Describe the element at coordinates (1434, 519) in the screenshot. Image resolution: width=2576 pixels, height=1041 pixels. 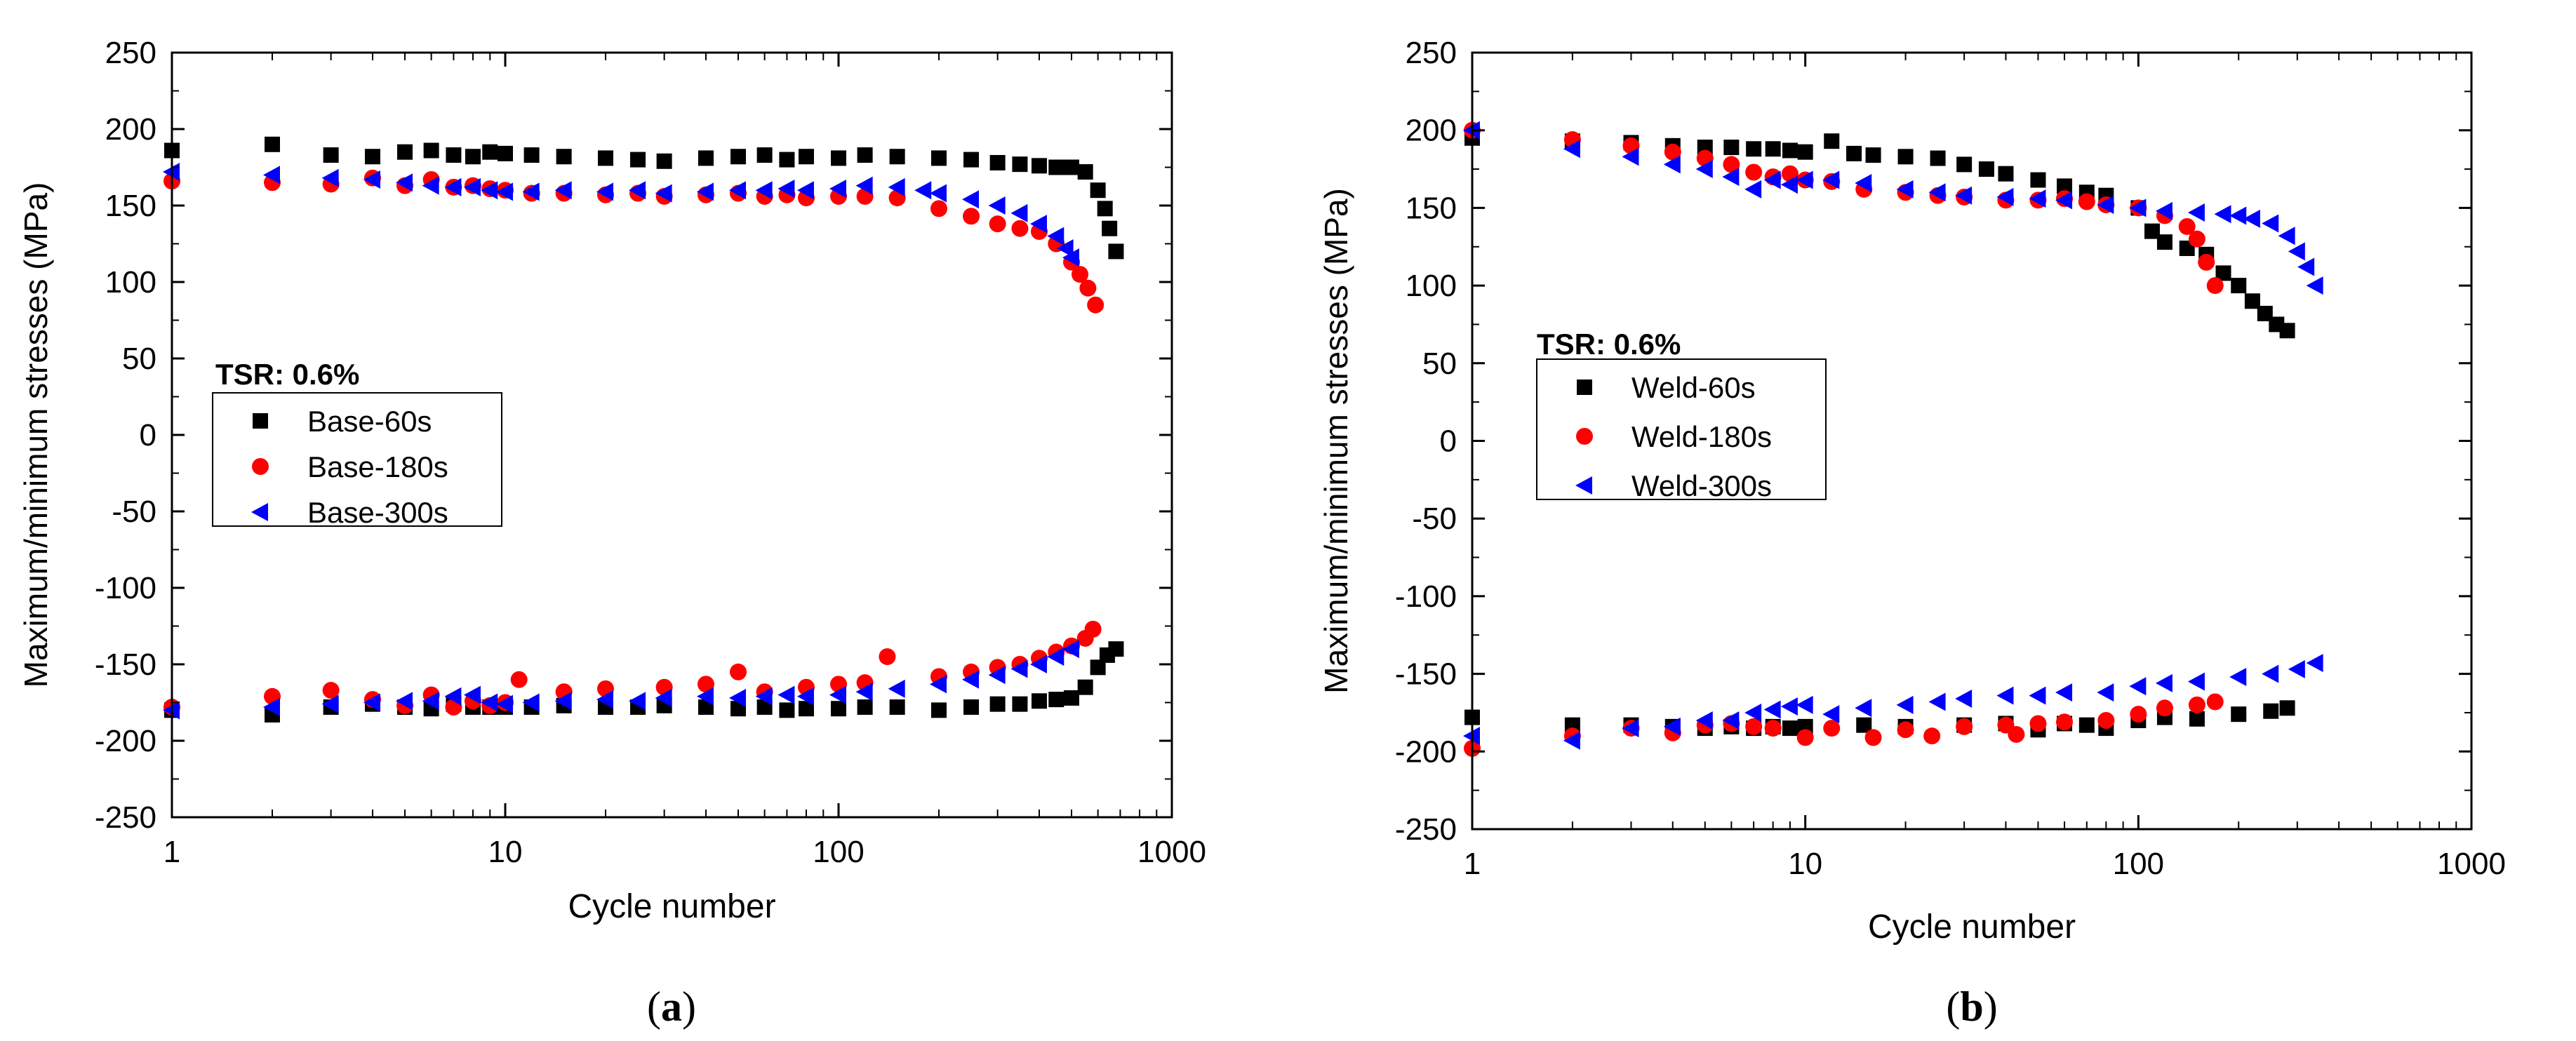
I see `y-tick-label: -50` at that location.